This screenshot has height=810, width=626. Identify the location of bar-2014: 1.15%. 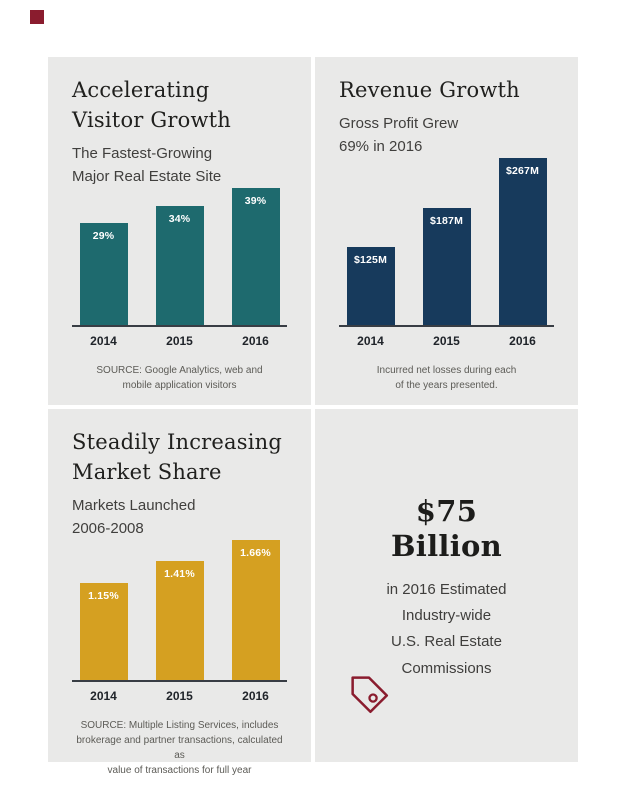
(103, 632).